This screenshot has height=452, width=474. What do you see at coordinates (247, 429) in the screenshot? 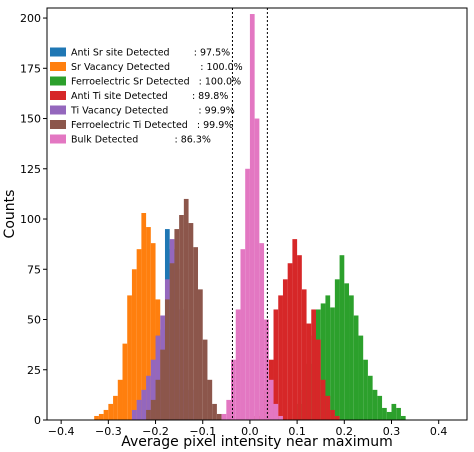
I see `x-axis-ticks: −0.4 −0.3 −0.2 −0.1 0.0 0.1 0.2 0.3 0.4` at bounding box center [247, 429].